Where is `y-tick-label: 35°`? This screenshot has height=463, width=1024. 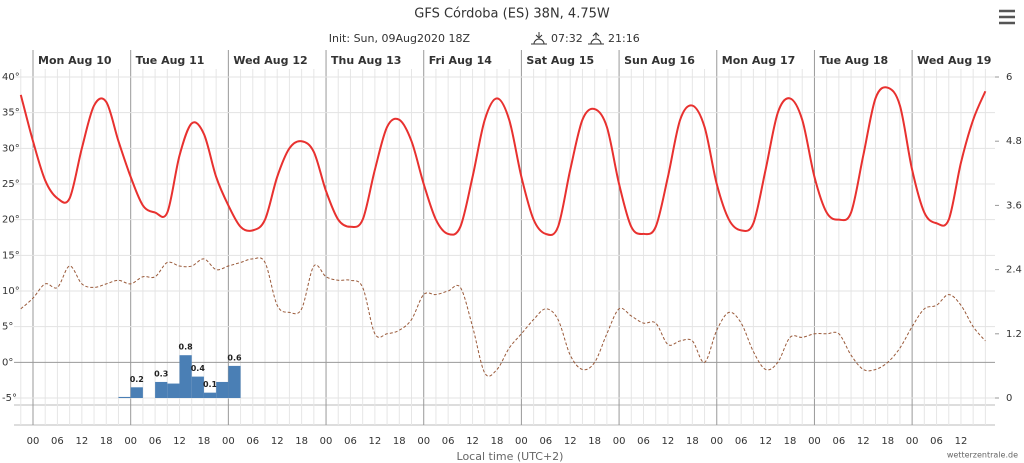 y-tick-label: 35° is located at coordinates (11, 113).